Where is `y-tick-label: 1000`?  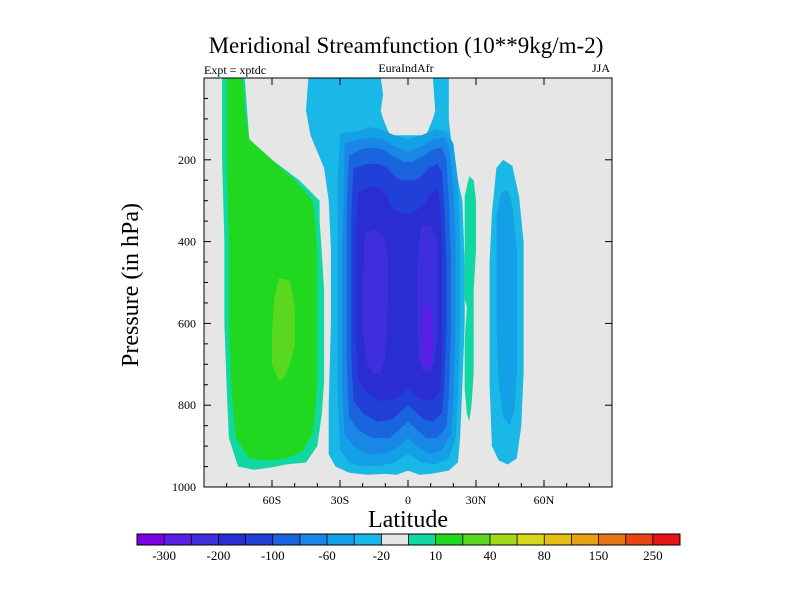
y-tick-label: 1000 is located at coordinates (184, 487).